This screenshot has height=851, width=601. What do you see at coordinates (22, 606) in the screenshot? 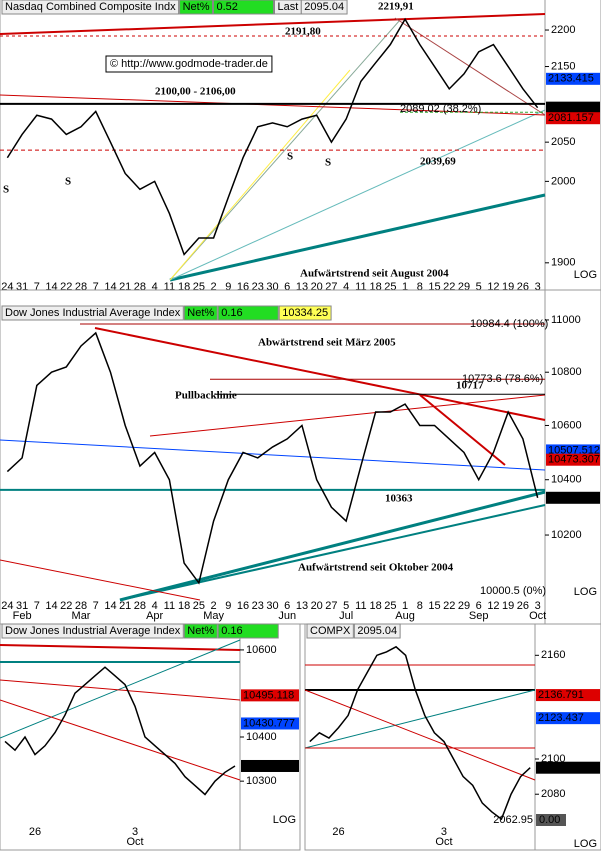
I see `x-tick-label: 31` at bounding box center [22, 606].